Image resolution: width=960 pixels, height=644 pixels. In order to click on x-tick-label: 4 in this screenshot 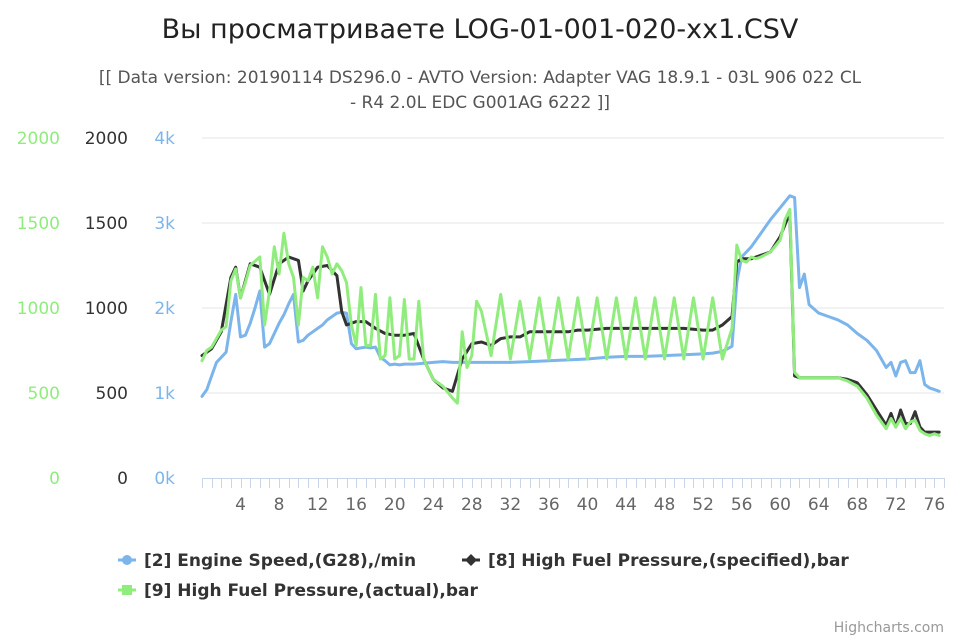, I will do `click(240, 505)`.